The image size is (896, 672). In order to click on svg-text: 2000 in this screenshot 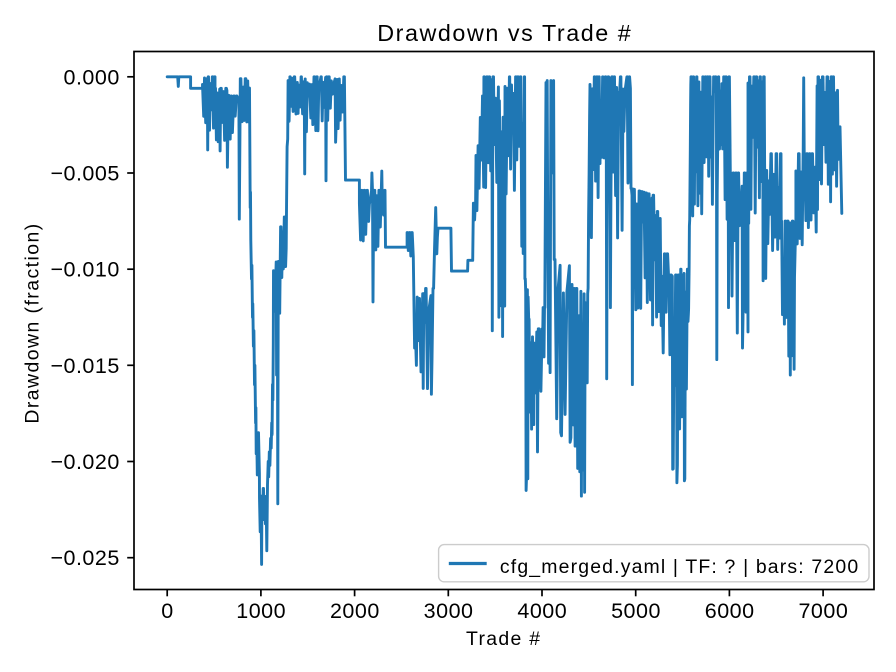, I will do `click(355, 611)`.